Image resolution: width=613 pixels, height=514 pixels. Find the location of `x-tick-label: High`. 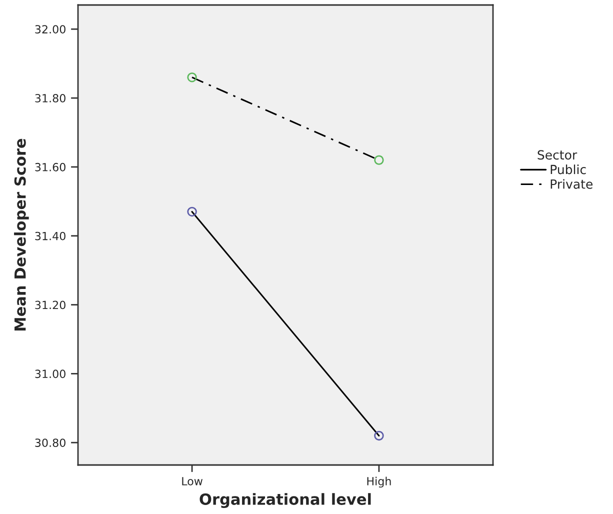

x-tick-label: High is located at coordinates (379, 482).